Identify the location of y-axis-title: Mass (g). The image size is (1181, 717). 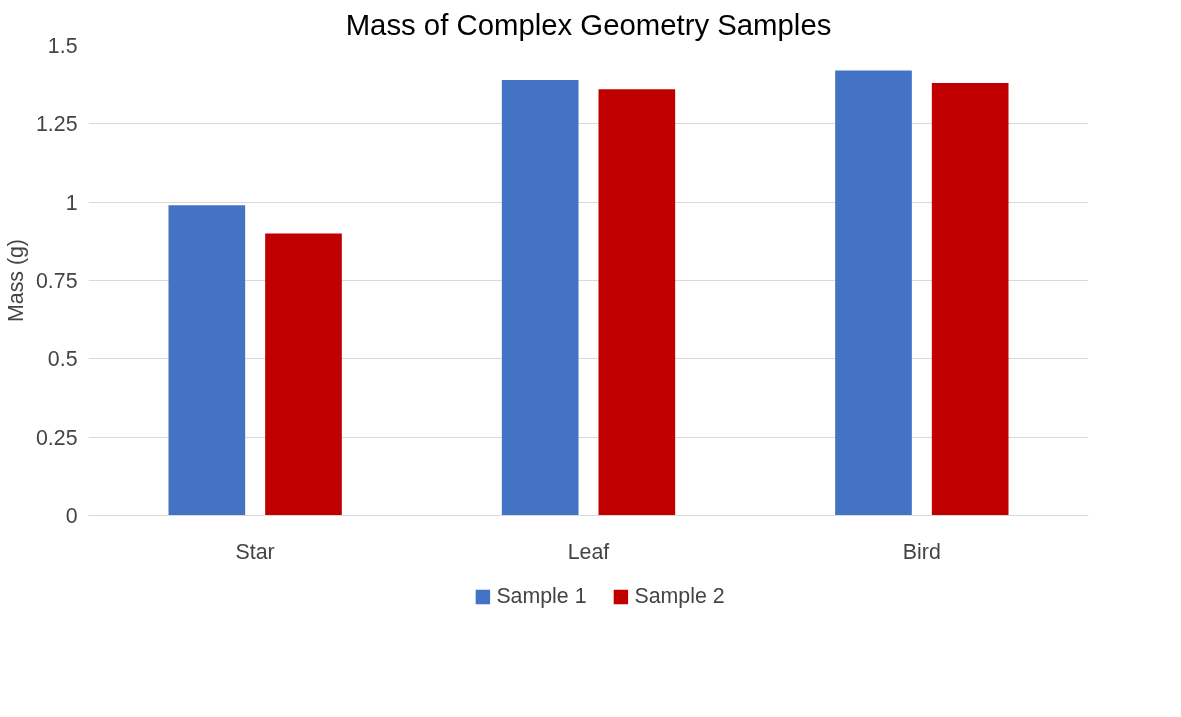
(15, 280).